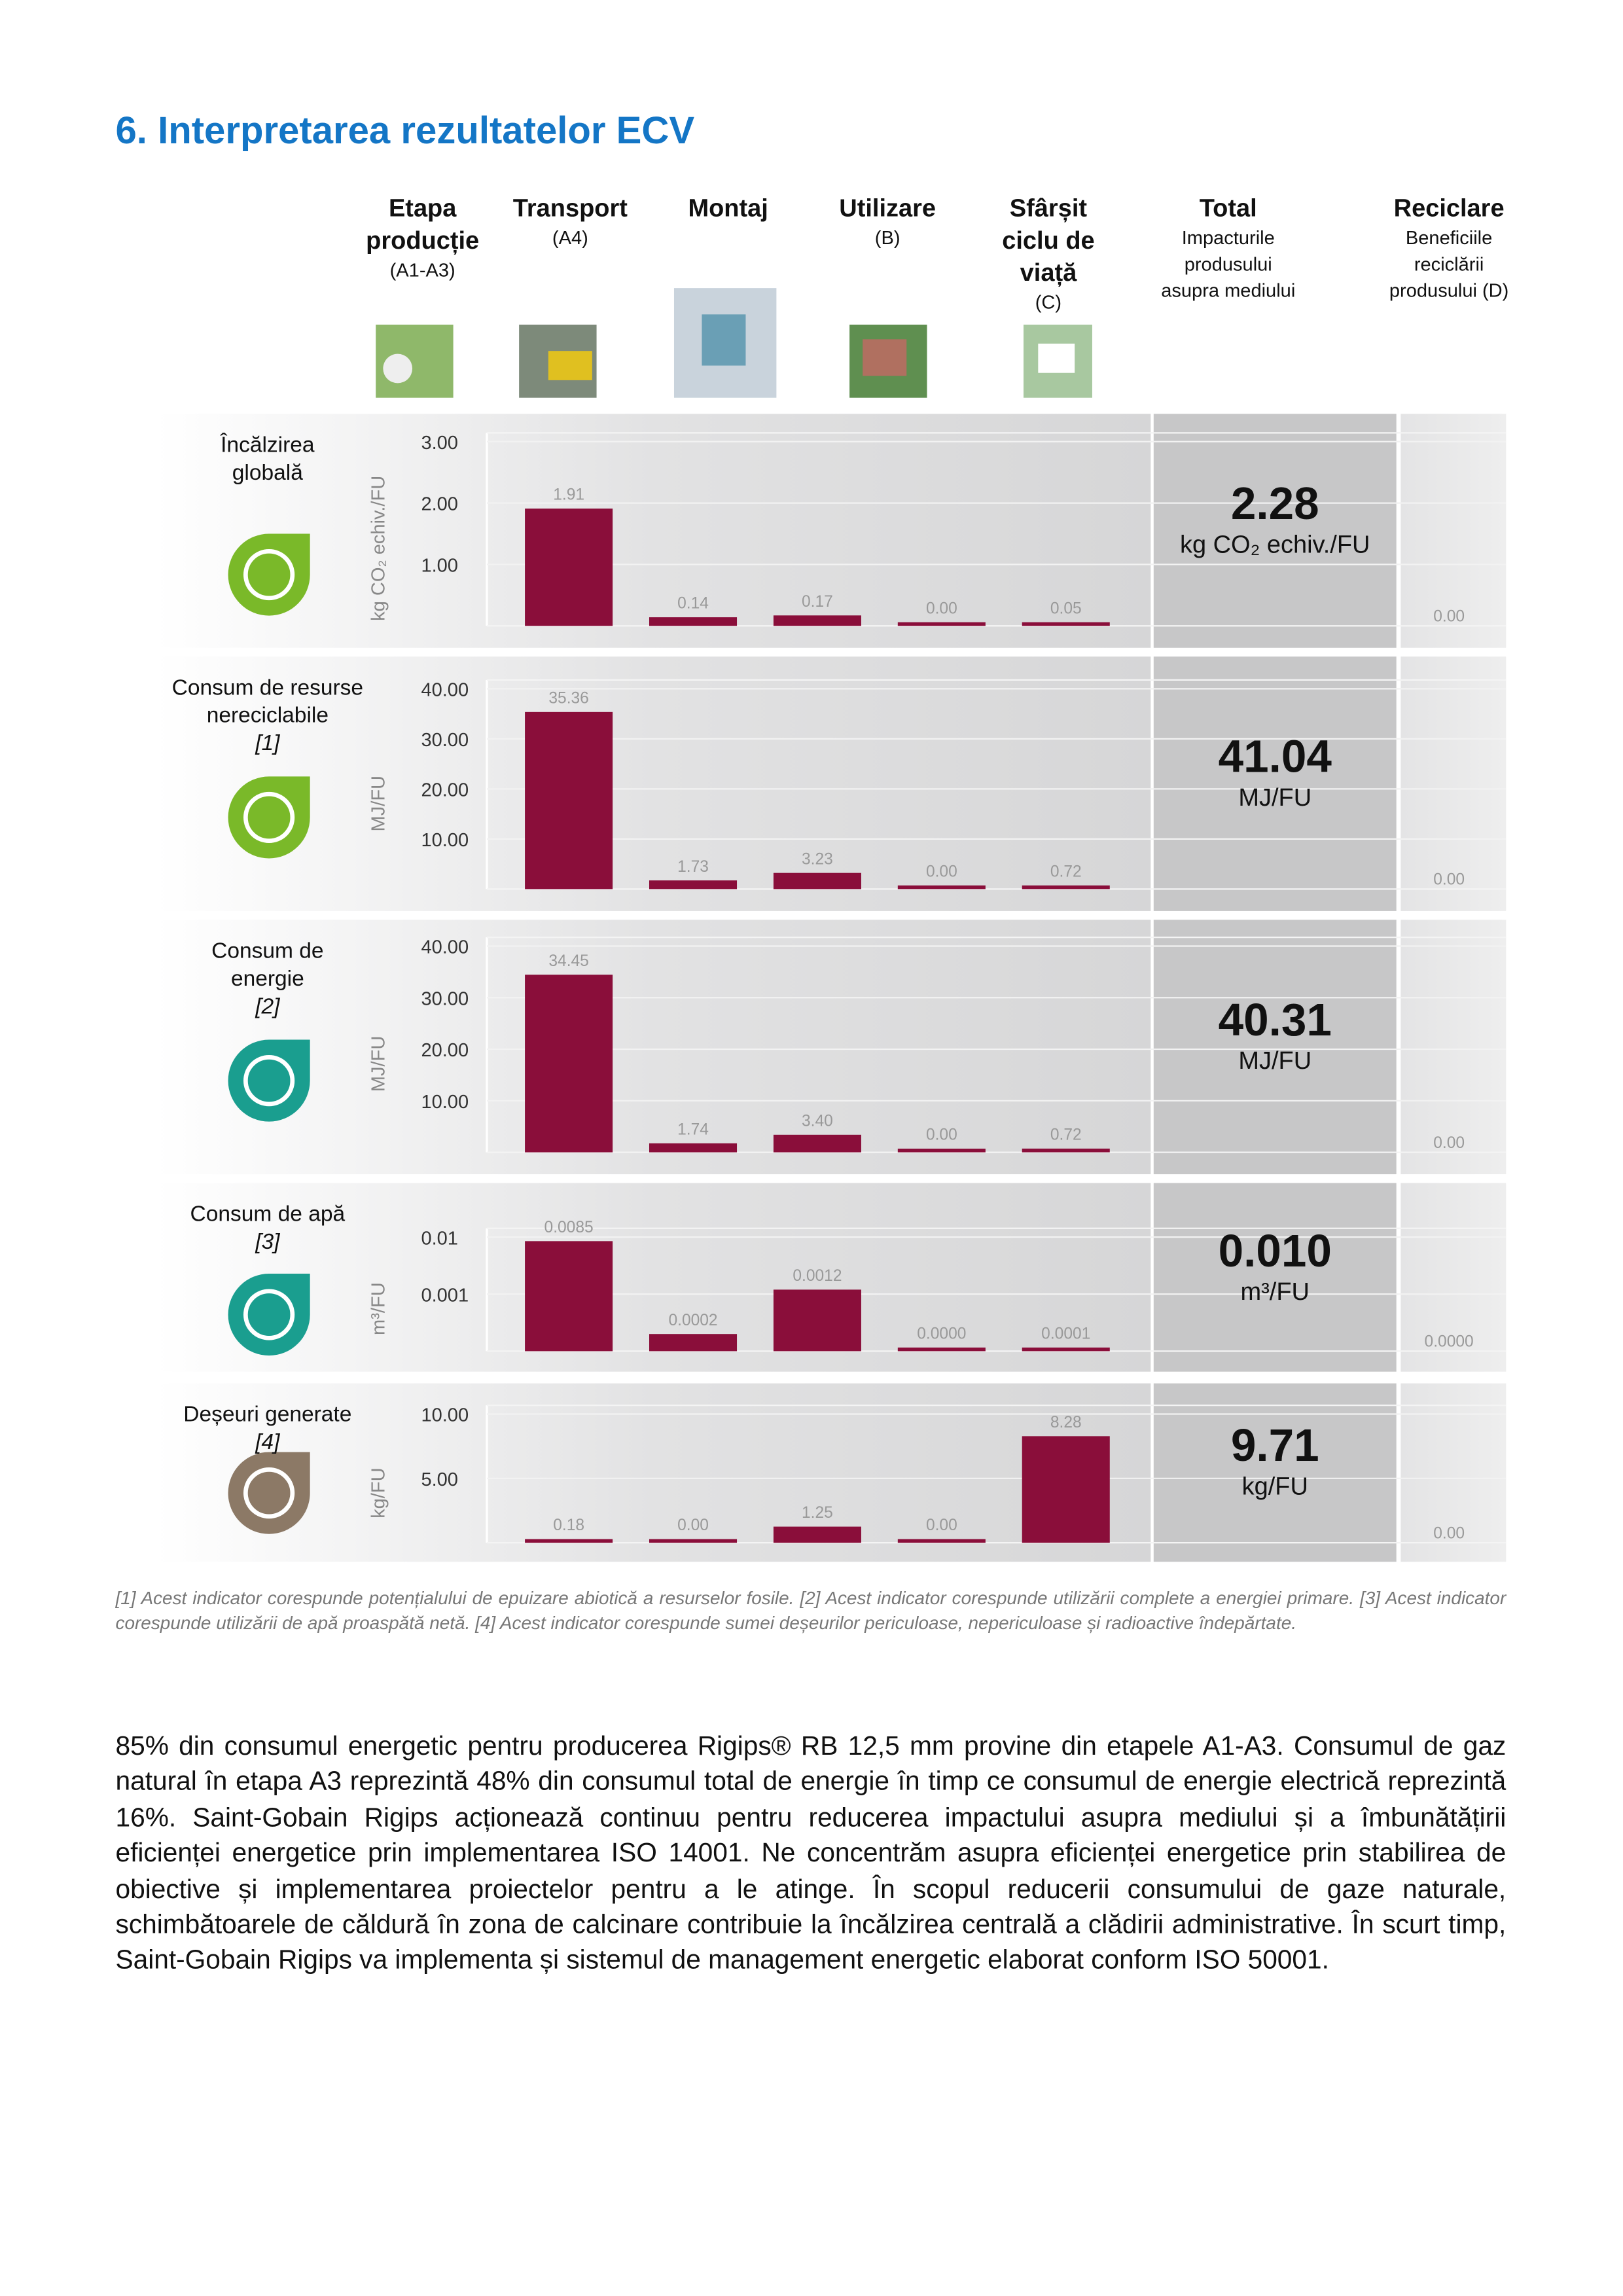 The image size is (1623, 2296). Describe the element at coordinates (267, 1242) in the screenshot. I see `row-note: [3]` at that location.